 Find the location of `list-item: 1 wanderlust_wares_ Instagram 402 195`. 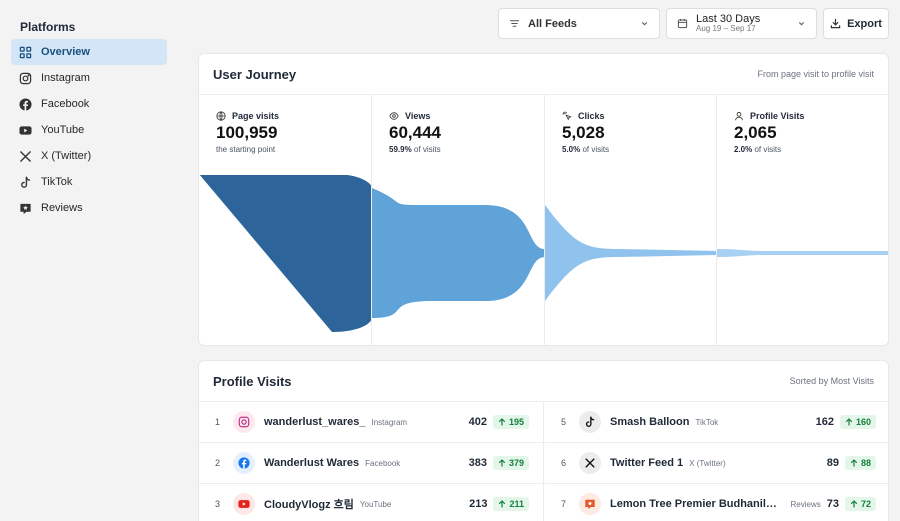

list-item: 1 wanderlust_wares_ Instagram 402 195 is located at coordinates (371, 422).